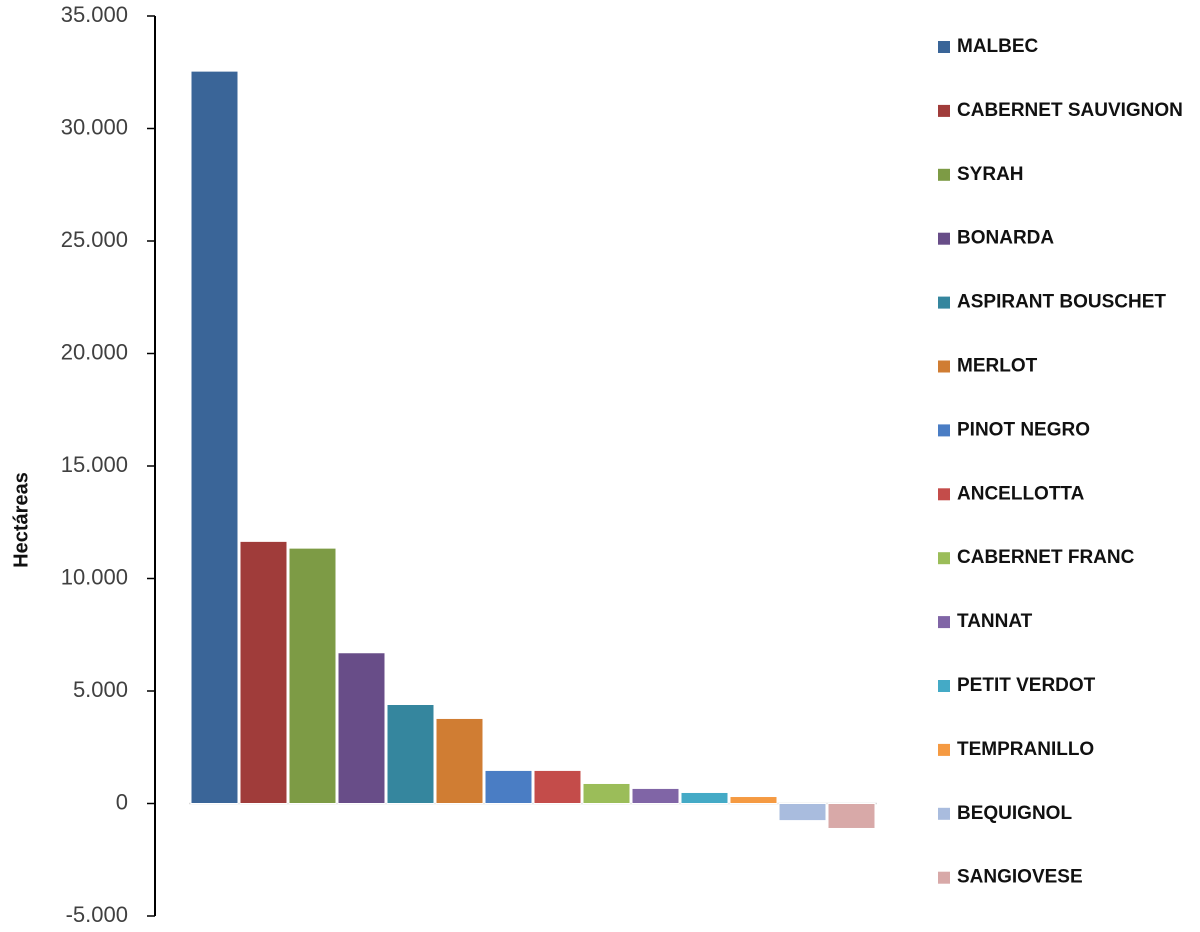 This screenshot has height=932, width=1200. Describe the element at coordinates (122, 801) in the screenshot. I see `y-tick-label: 0` at that location.